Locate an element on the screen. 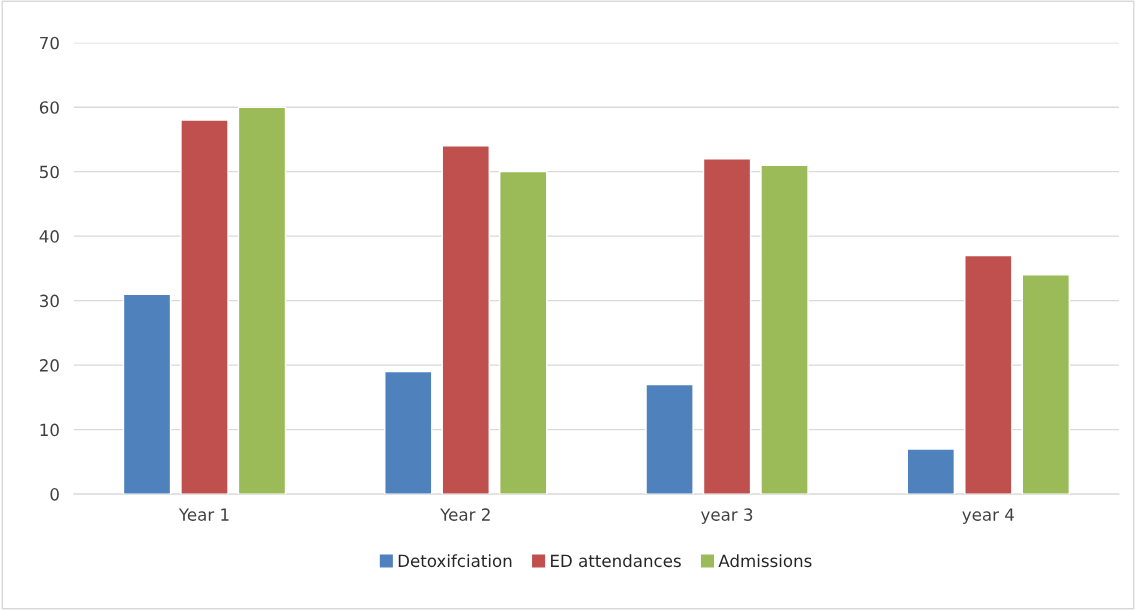 This screenshot has width=1136, height=610. y-tick-label: 70 is located at coordinates (49, 43).